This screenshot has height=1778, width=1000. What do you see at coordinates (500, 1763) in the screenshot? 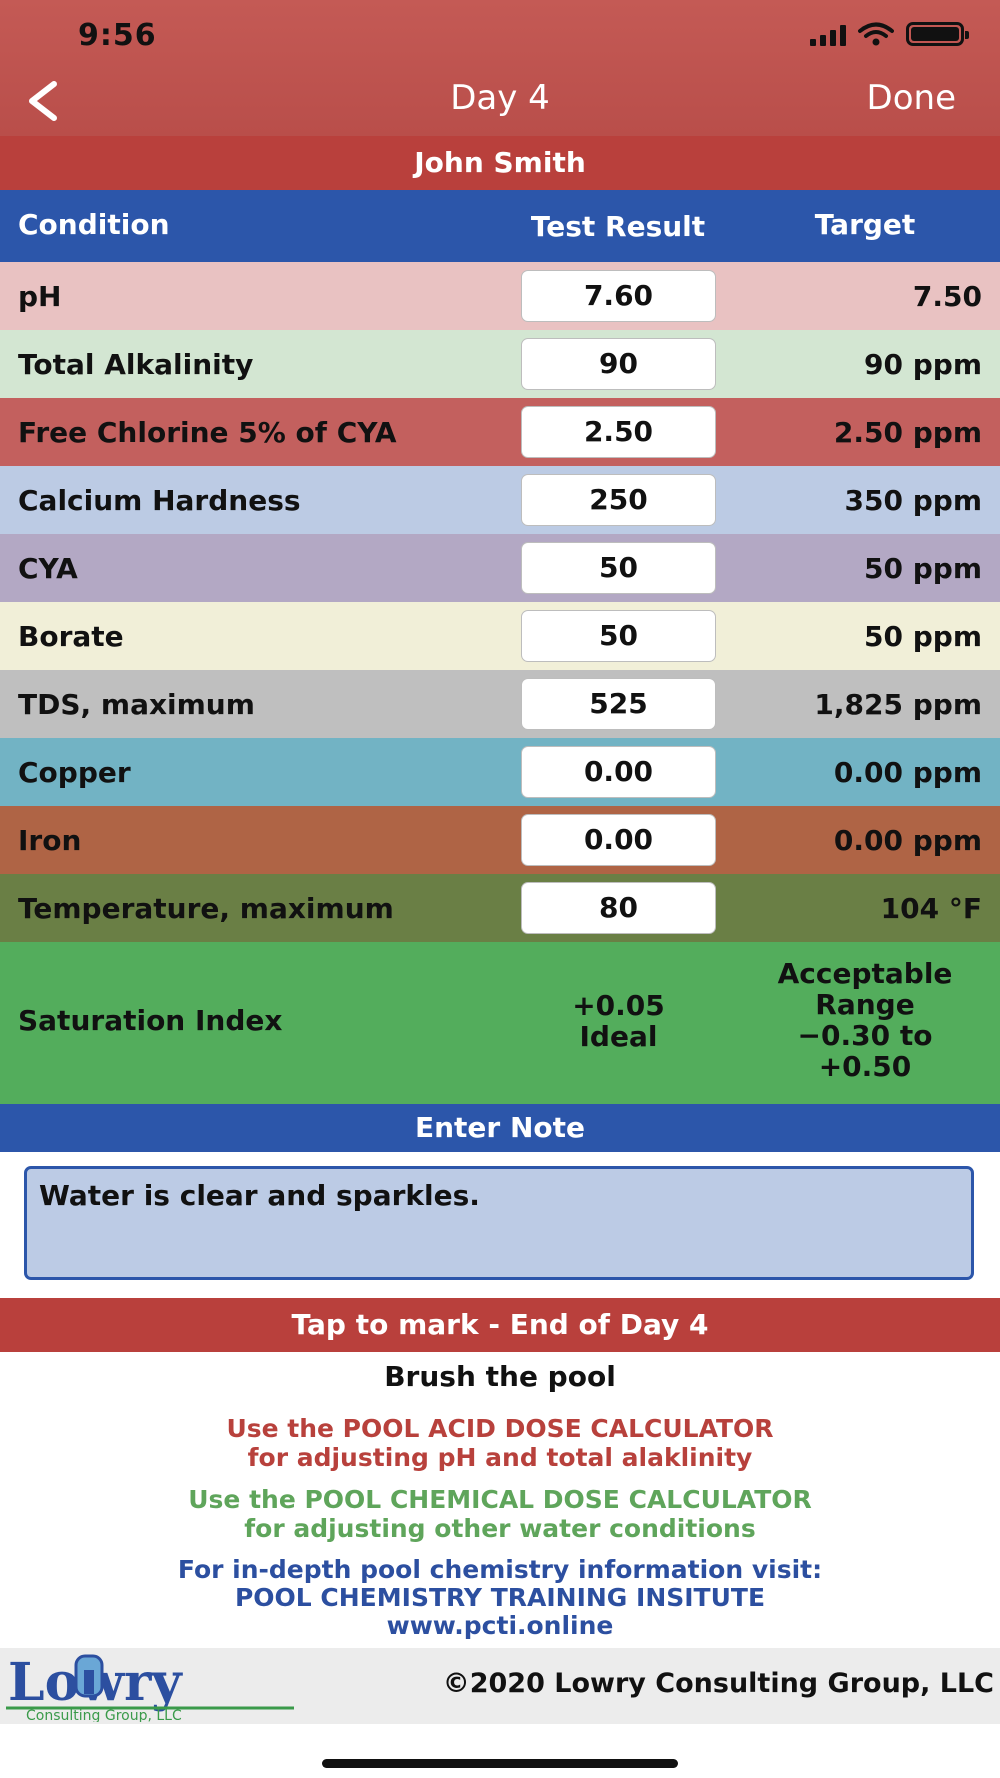
I see `home-indicator` at bounding box center [500, 1763].